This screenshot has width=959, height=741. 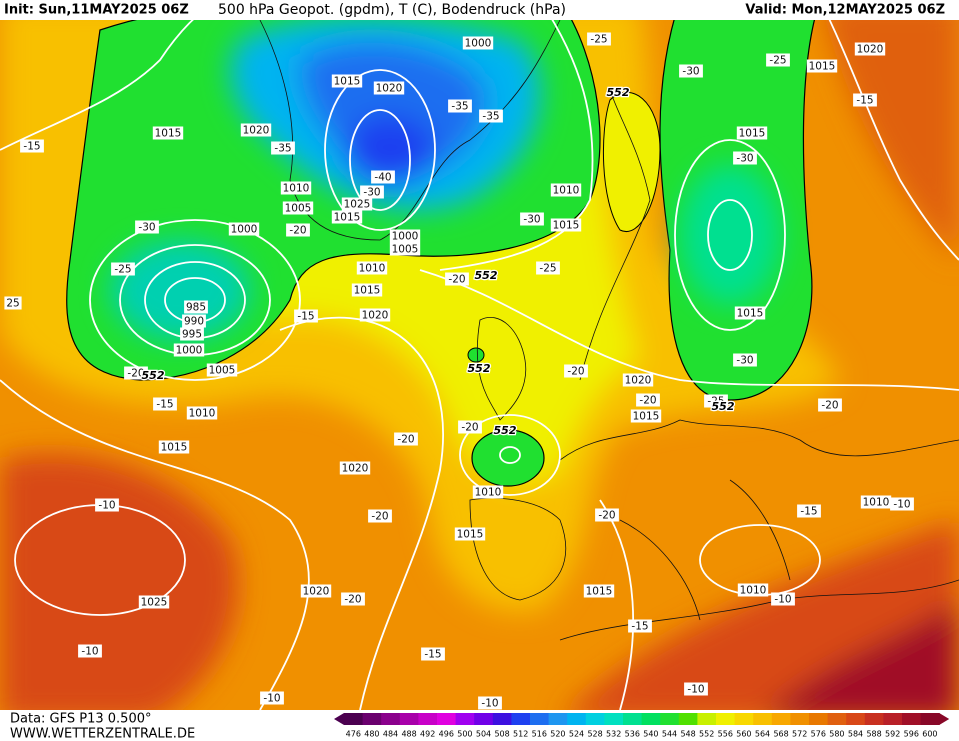 What do you see at coordinates (390, 734) in the screenshot?
I see `scale-label: 484` at bounding box center [390, 734].